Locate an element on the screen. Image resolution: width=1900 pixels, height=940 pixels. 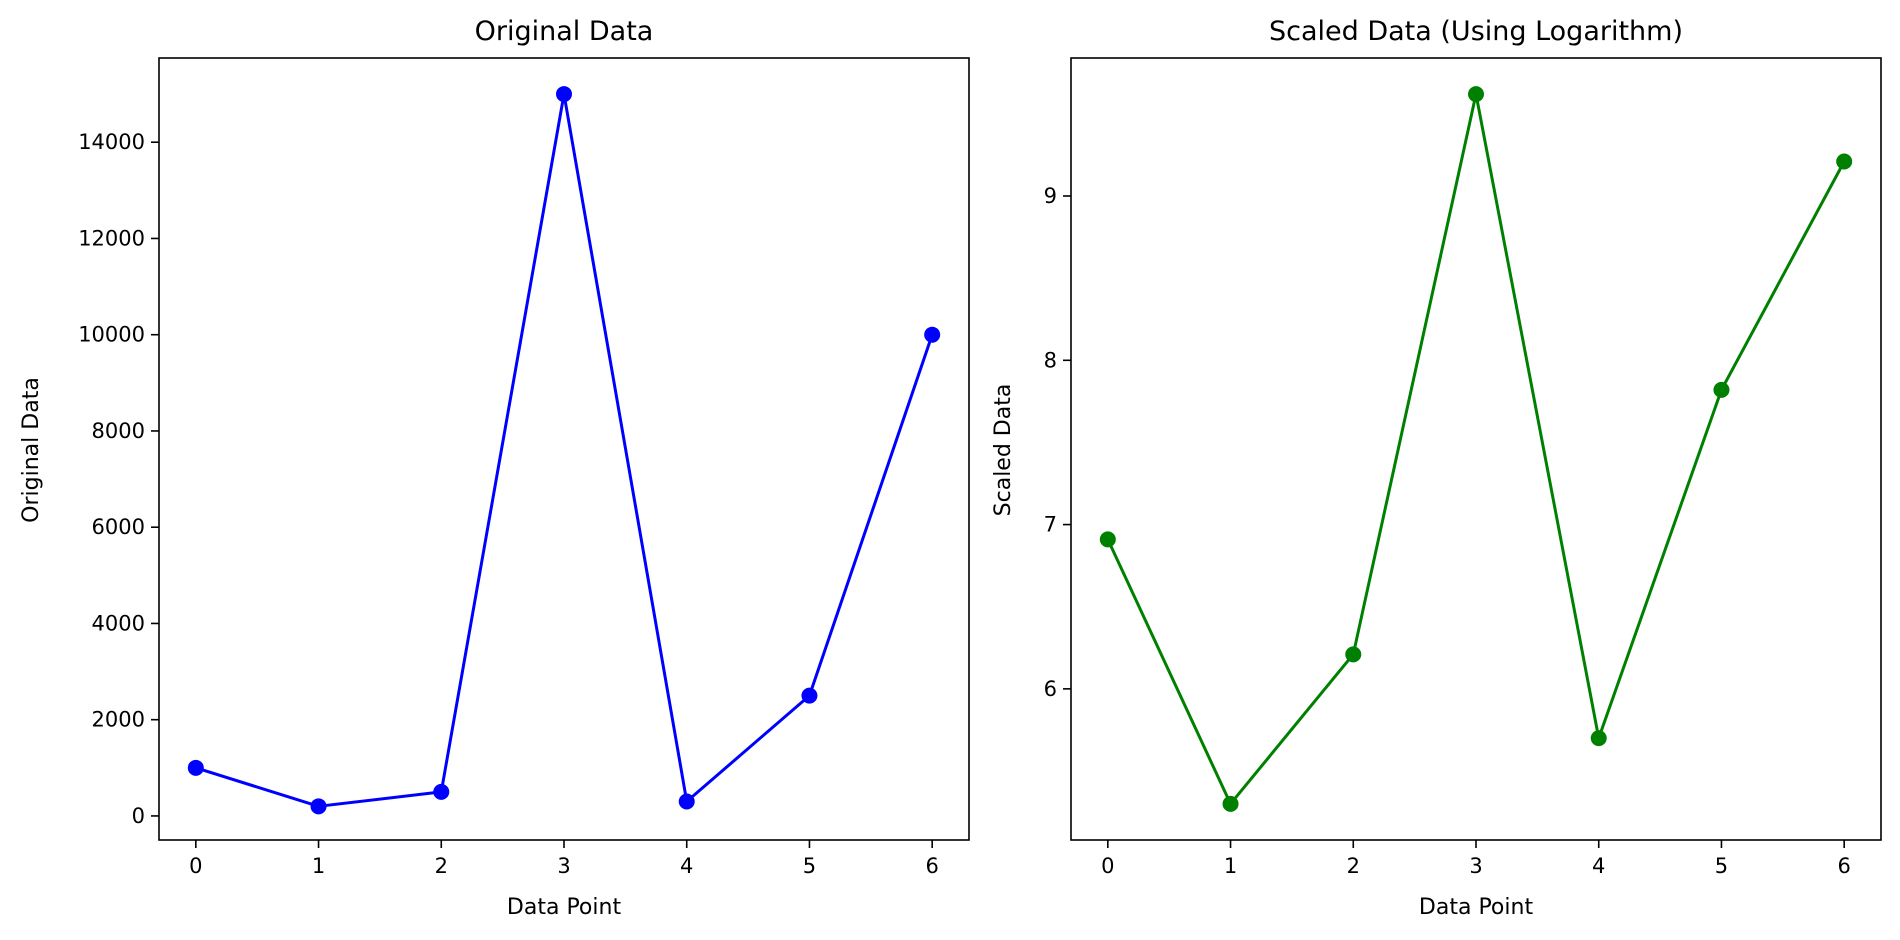
y-tick-label: 8000 is located at coordinates (118, 431).